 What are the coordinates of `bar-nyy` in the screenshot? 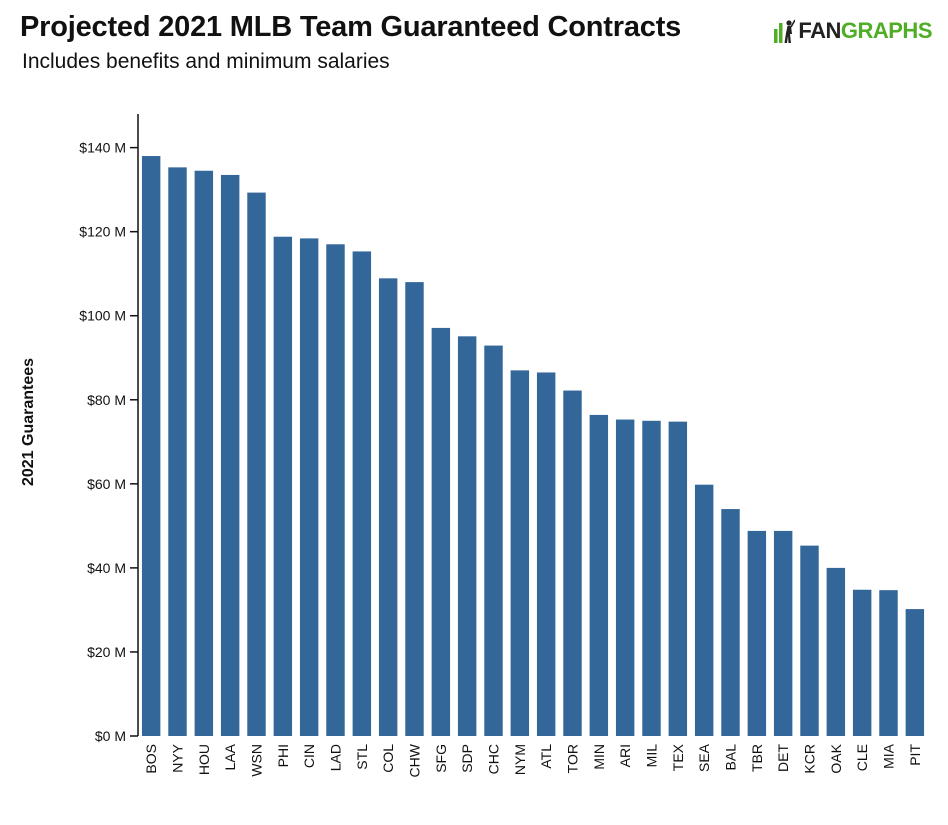 It's located at (177, 451).